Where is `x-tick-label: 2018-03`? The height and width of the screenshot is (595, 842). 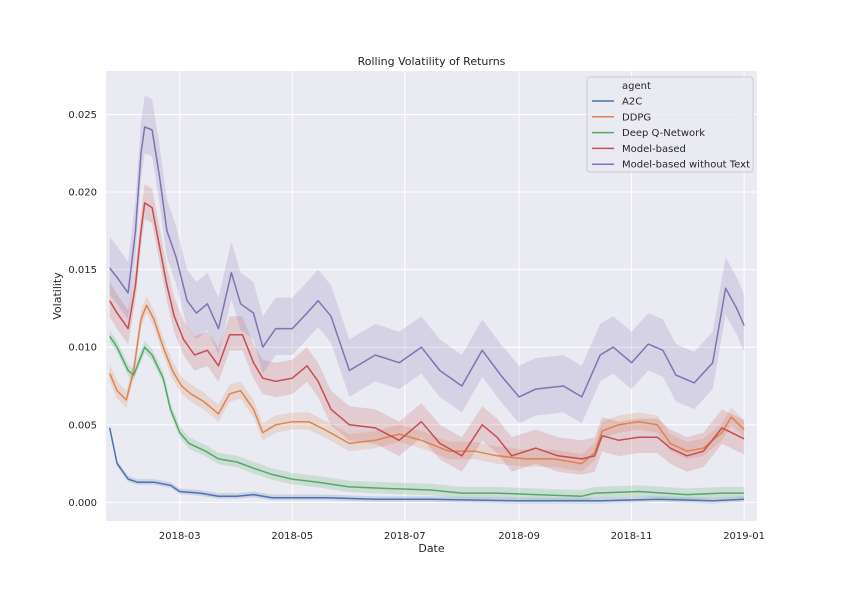 x-tick-label: 2018-03 is located at coordinates (180, 536).